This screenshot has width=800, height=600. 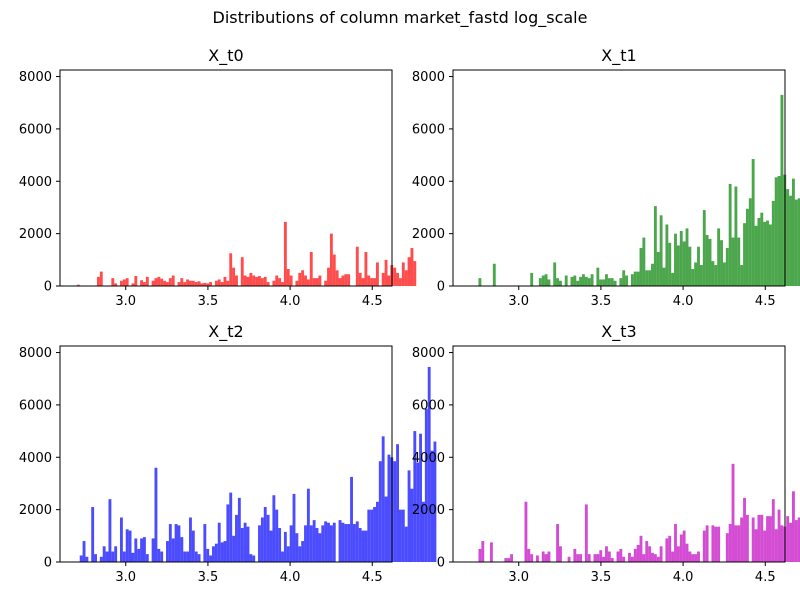 What do you see at coordinates (428, 77) in the screenshot?
I see `y-tick-label: 8000` at bounding box center [428, 77].